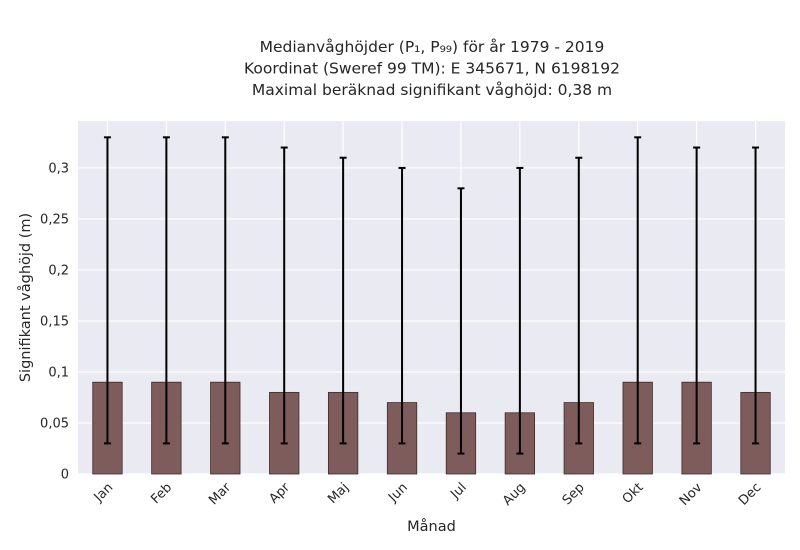  What do you see at coordinates (343, 300) in the screenshot?
I see `error-bar-maj` at bounding box center [343, 300].